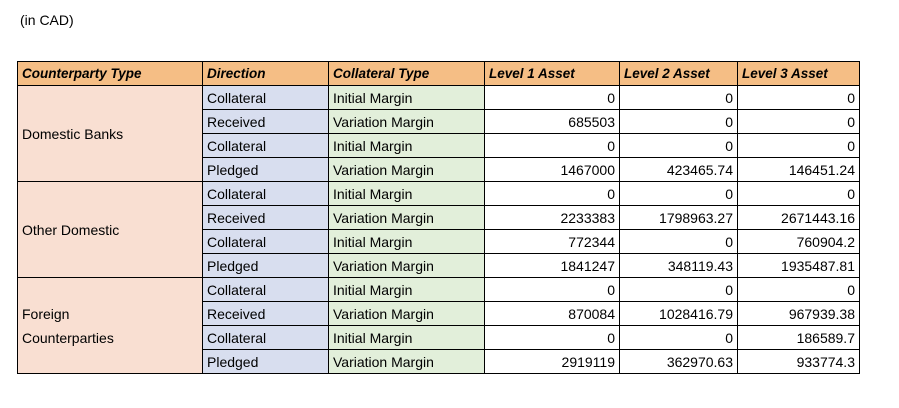 Image resolution: width=899 pixels, height=408 pixels. I want to click on level-2-cell: 362970.63, so click(678, 361).